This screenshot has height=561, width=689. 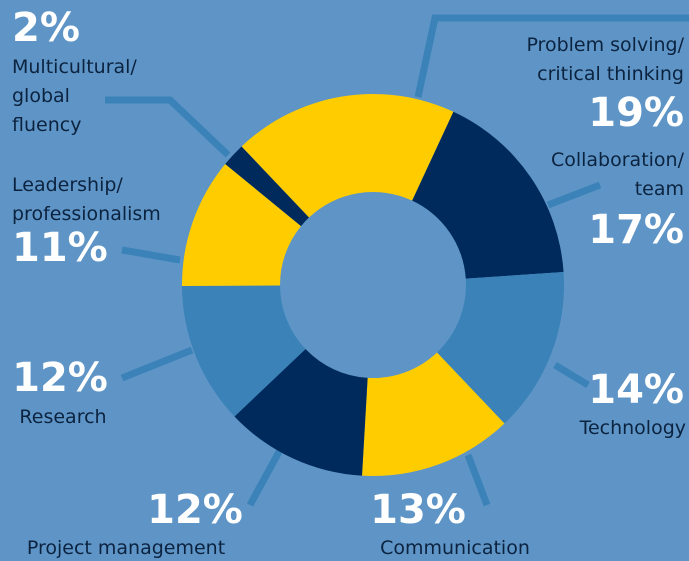 What do you see at coordinates (86, 199) in the screenshot?
I see `category-label: Leadership/professionalism` at bounding box center [86, 199].